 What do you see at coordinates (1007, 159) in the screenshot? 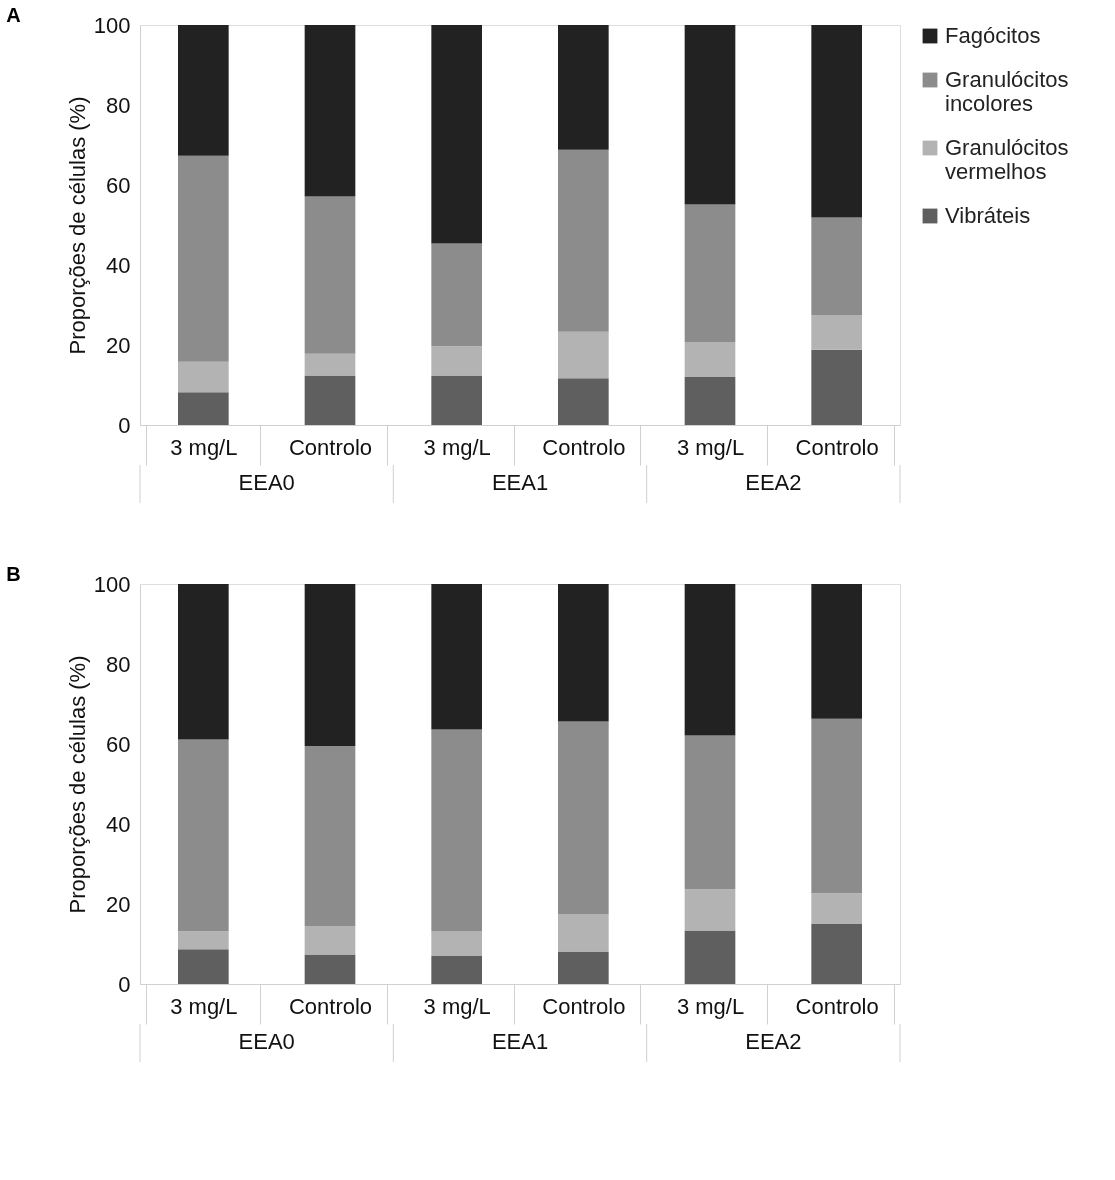
I see `legend-label: Granulócitos vermelhos` at bounding box center [1007, 159].